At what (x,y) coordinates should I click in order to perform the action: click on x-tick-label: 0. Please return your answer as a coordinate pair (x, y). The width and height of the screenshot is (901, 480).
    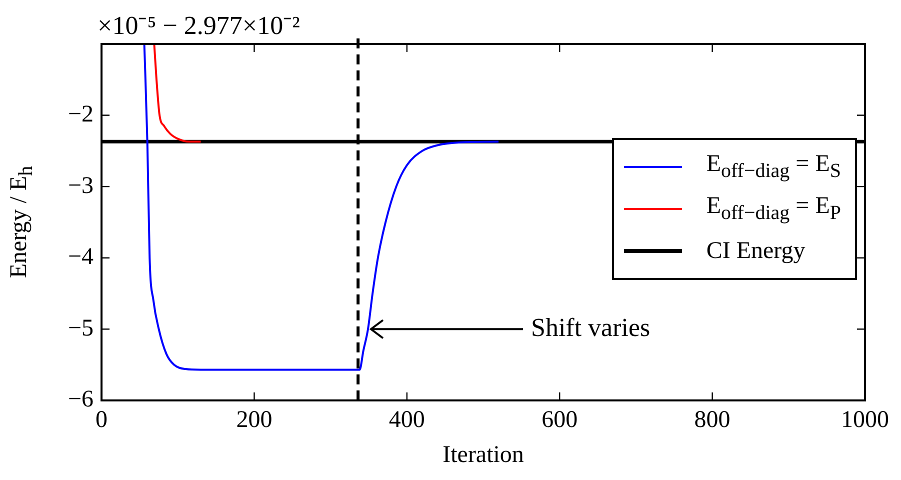
    Looking at the image, I should click on (102, 420).